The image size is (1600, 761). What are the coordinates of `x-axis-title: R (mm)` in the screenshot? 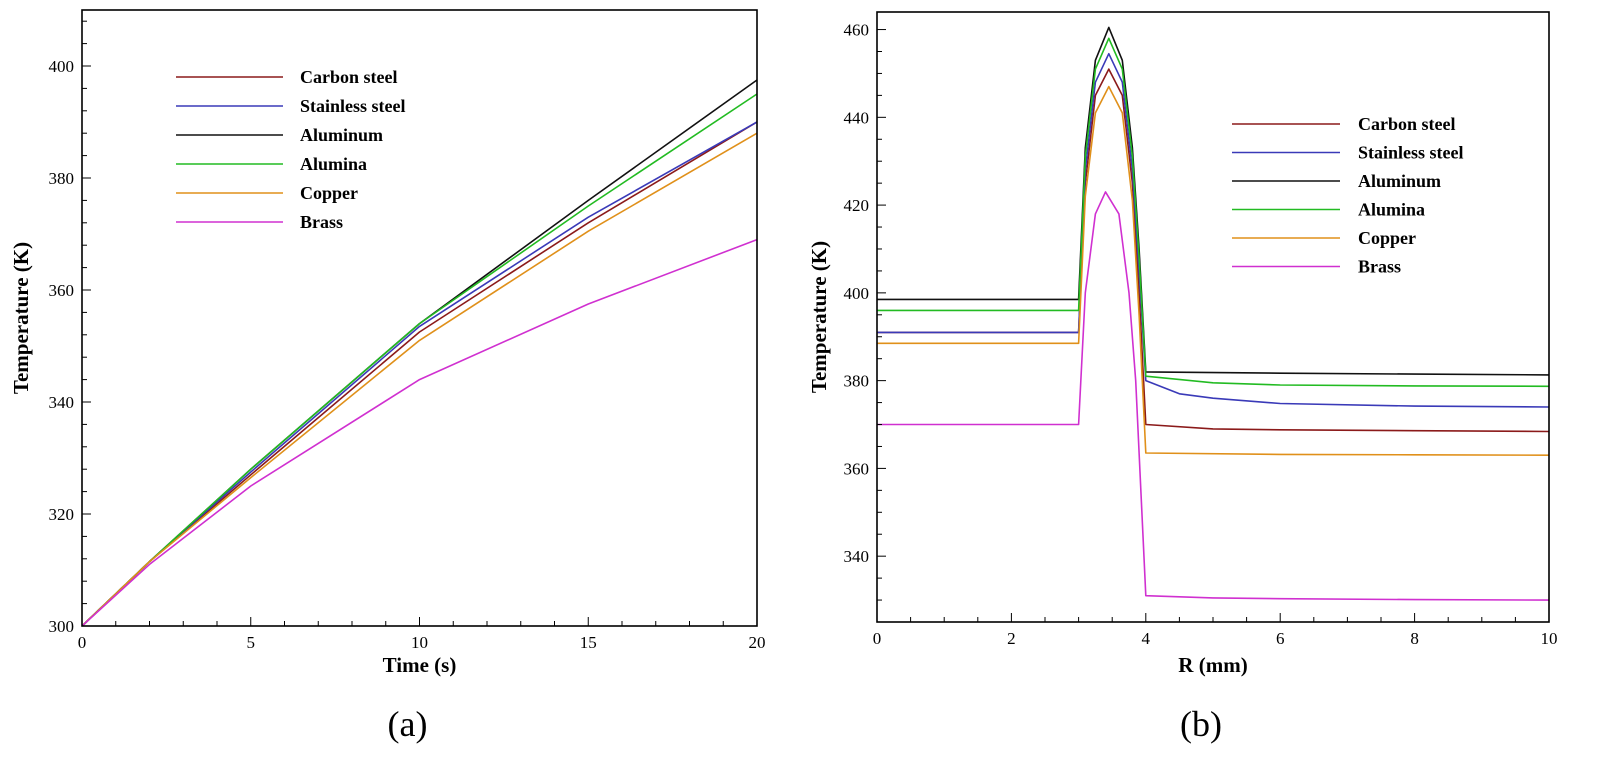 It's located at (1212, 665).